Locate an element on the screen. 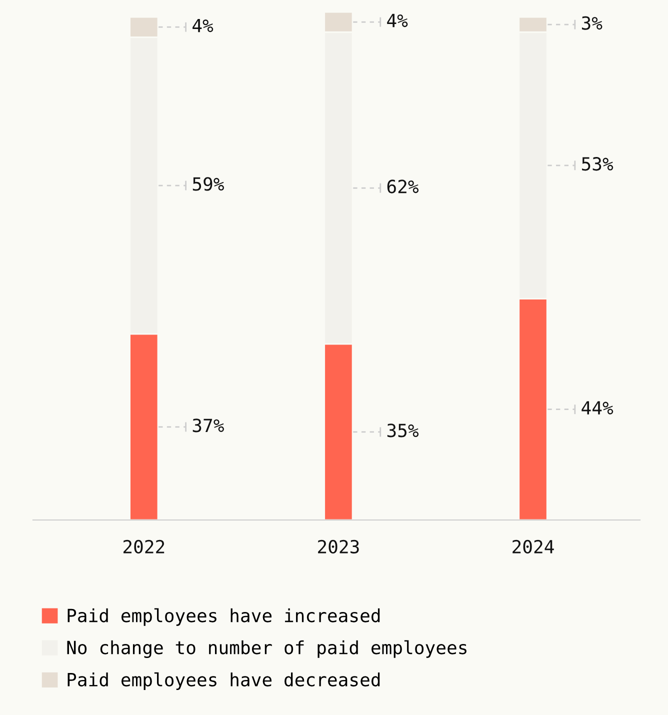 The width and height of the screenshot is (668, 715). data-label: 35% is located at coordinates (403, 431).